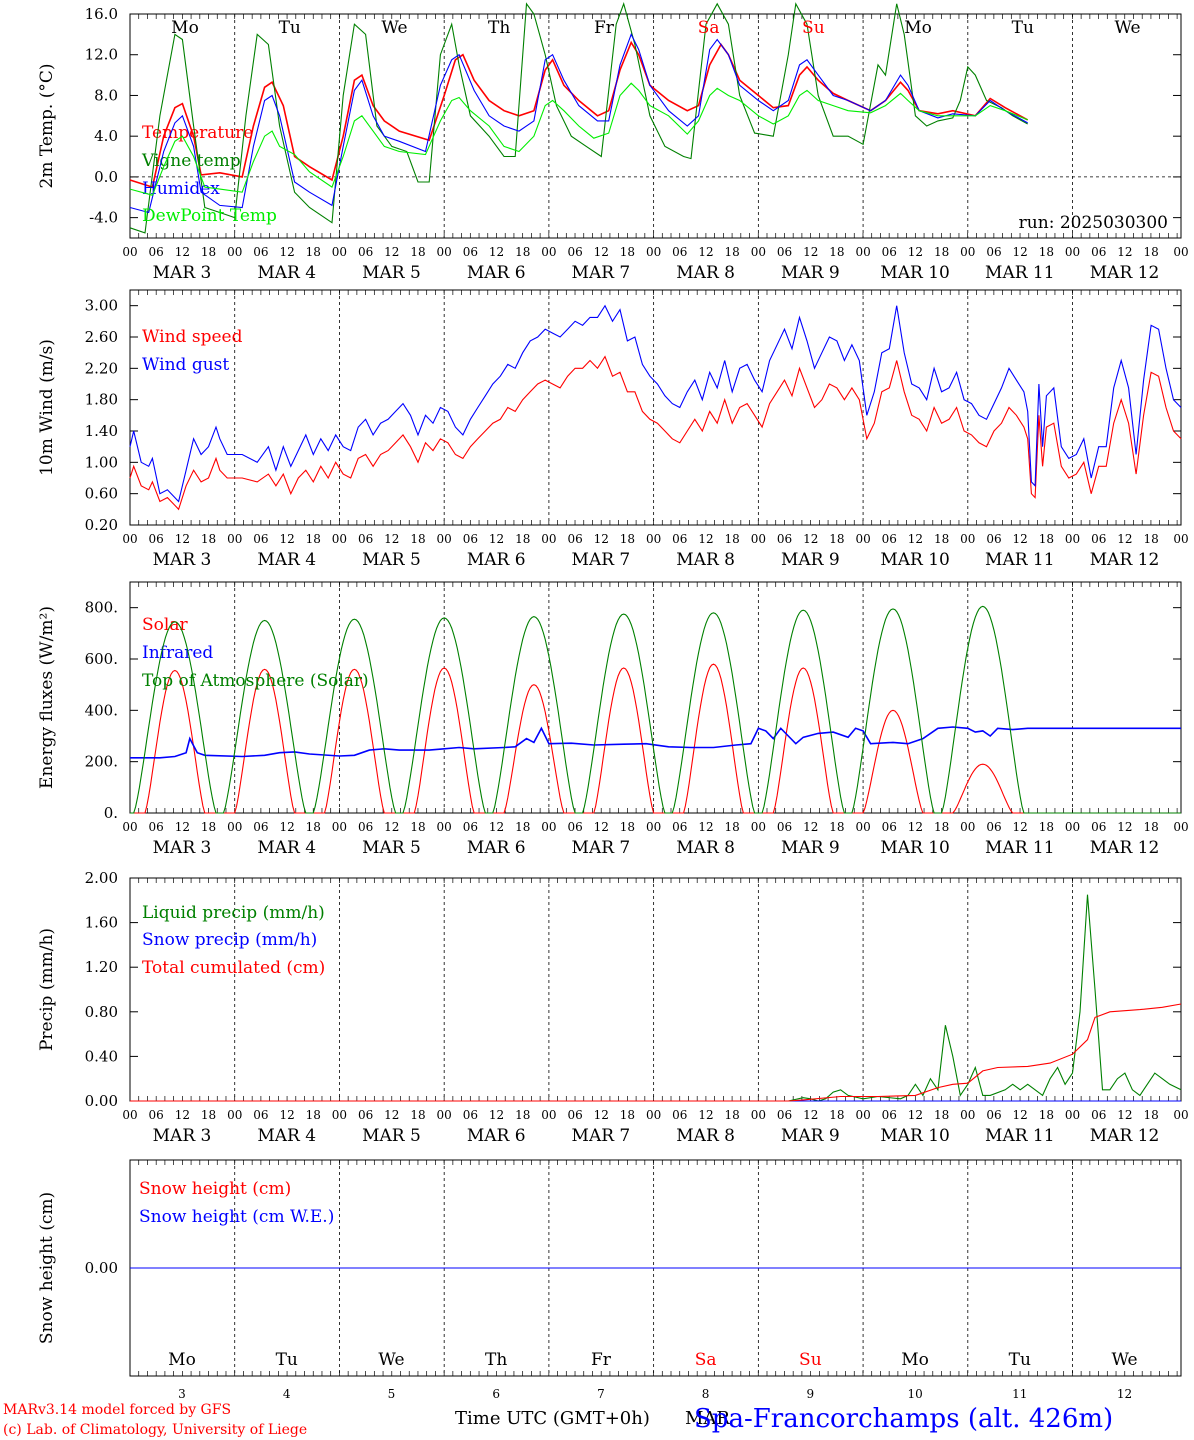 Image resolution: width=1194 pixels, height=1440 pixels. I want to click on wind-frame, so click(655, 407).